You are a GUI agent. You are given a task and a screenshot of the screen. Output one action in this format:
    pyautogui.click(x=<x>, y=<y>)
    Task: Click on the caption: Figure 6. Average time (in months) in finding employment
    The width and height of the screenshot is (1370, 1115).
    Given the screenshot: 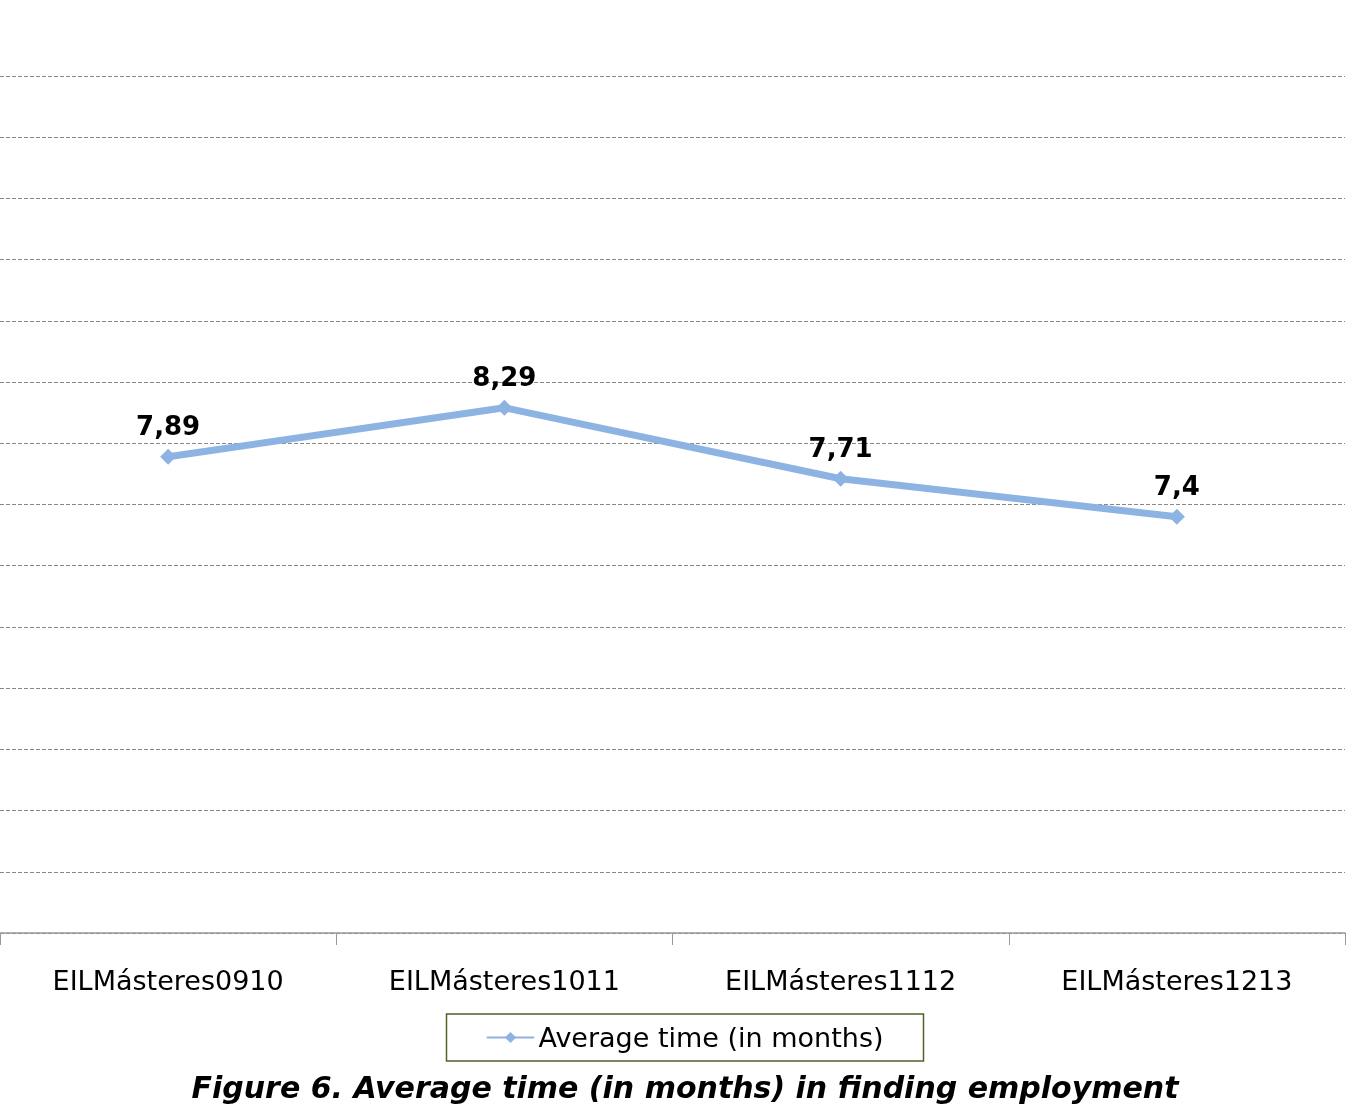 What is the action you would take?
    pyautogui.click(x=686, y=1087)
    